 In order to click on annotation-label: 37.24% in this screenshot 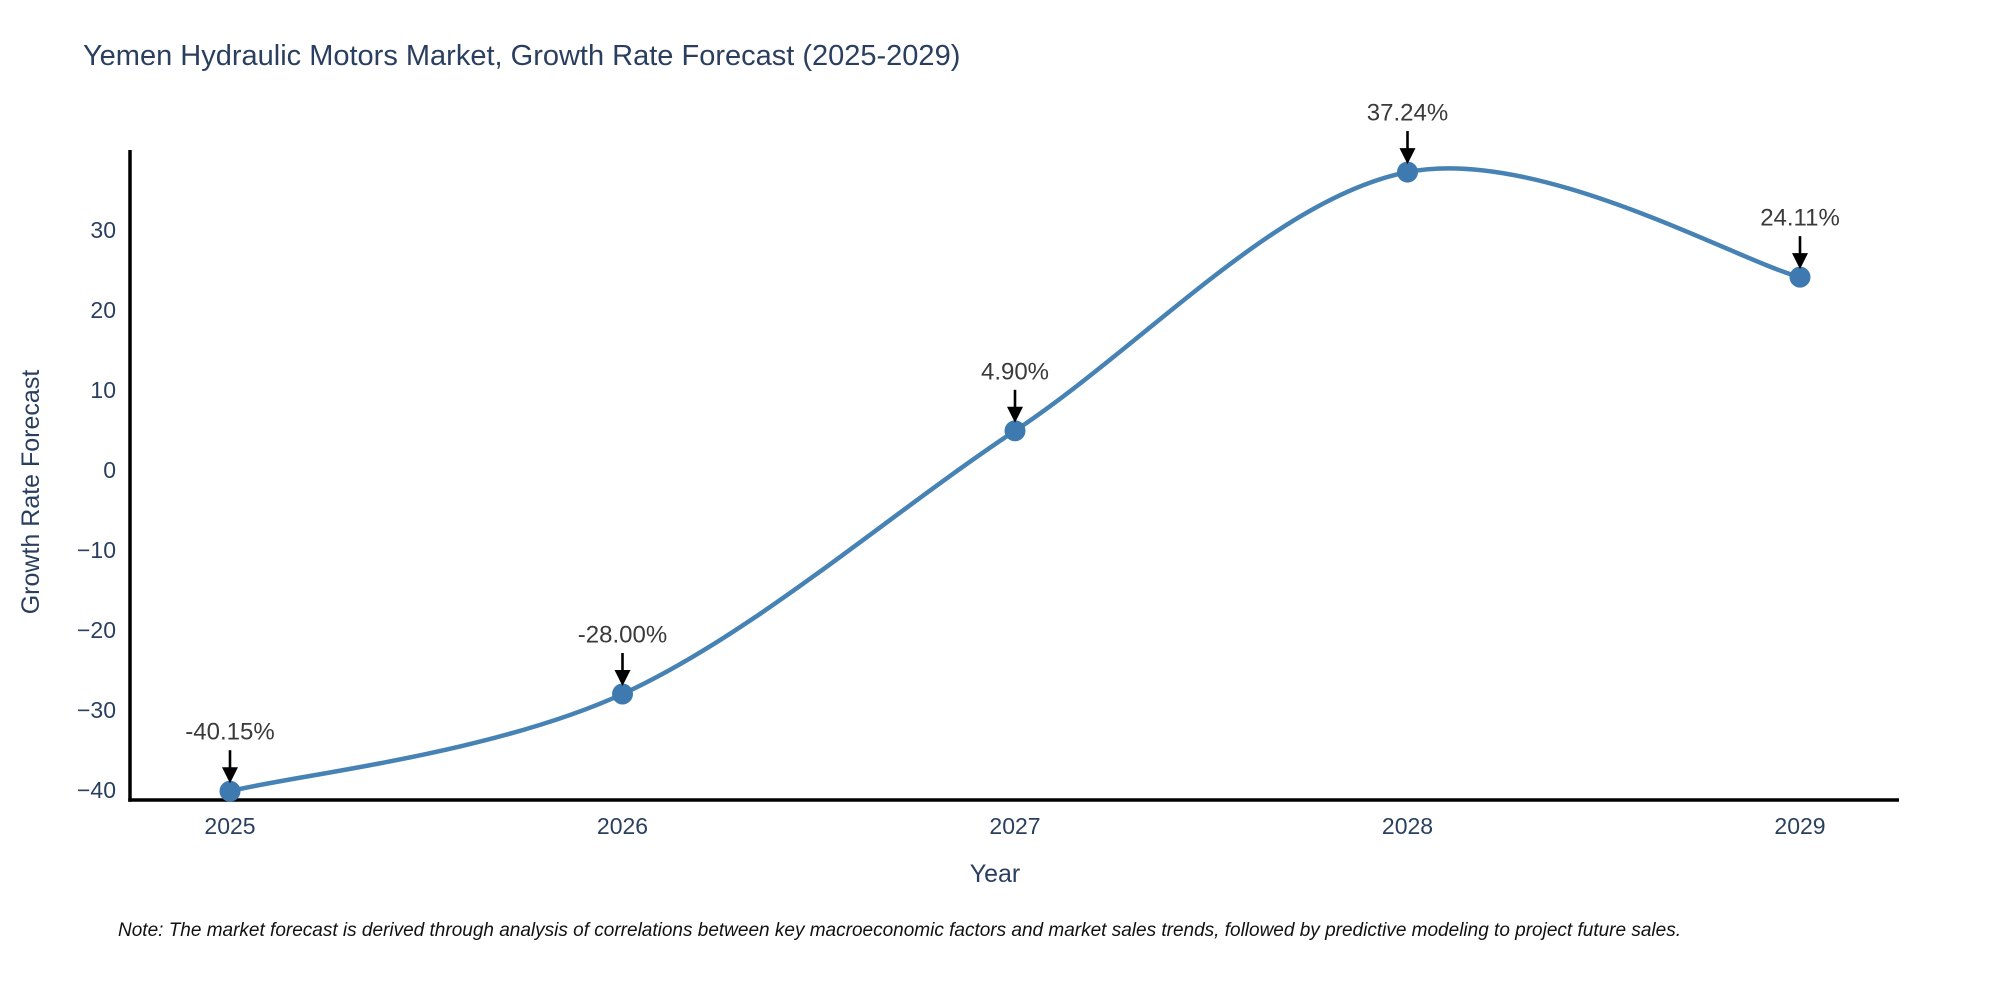, I will do `click(1407, 113)`.